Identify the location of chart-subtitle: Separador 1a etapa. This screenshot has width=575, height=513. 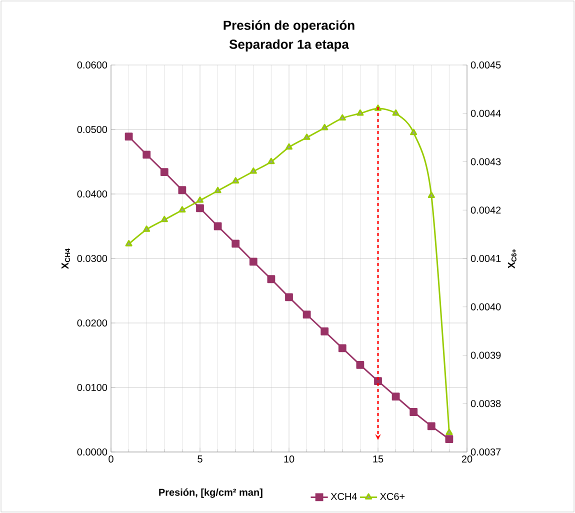
(289, 45).